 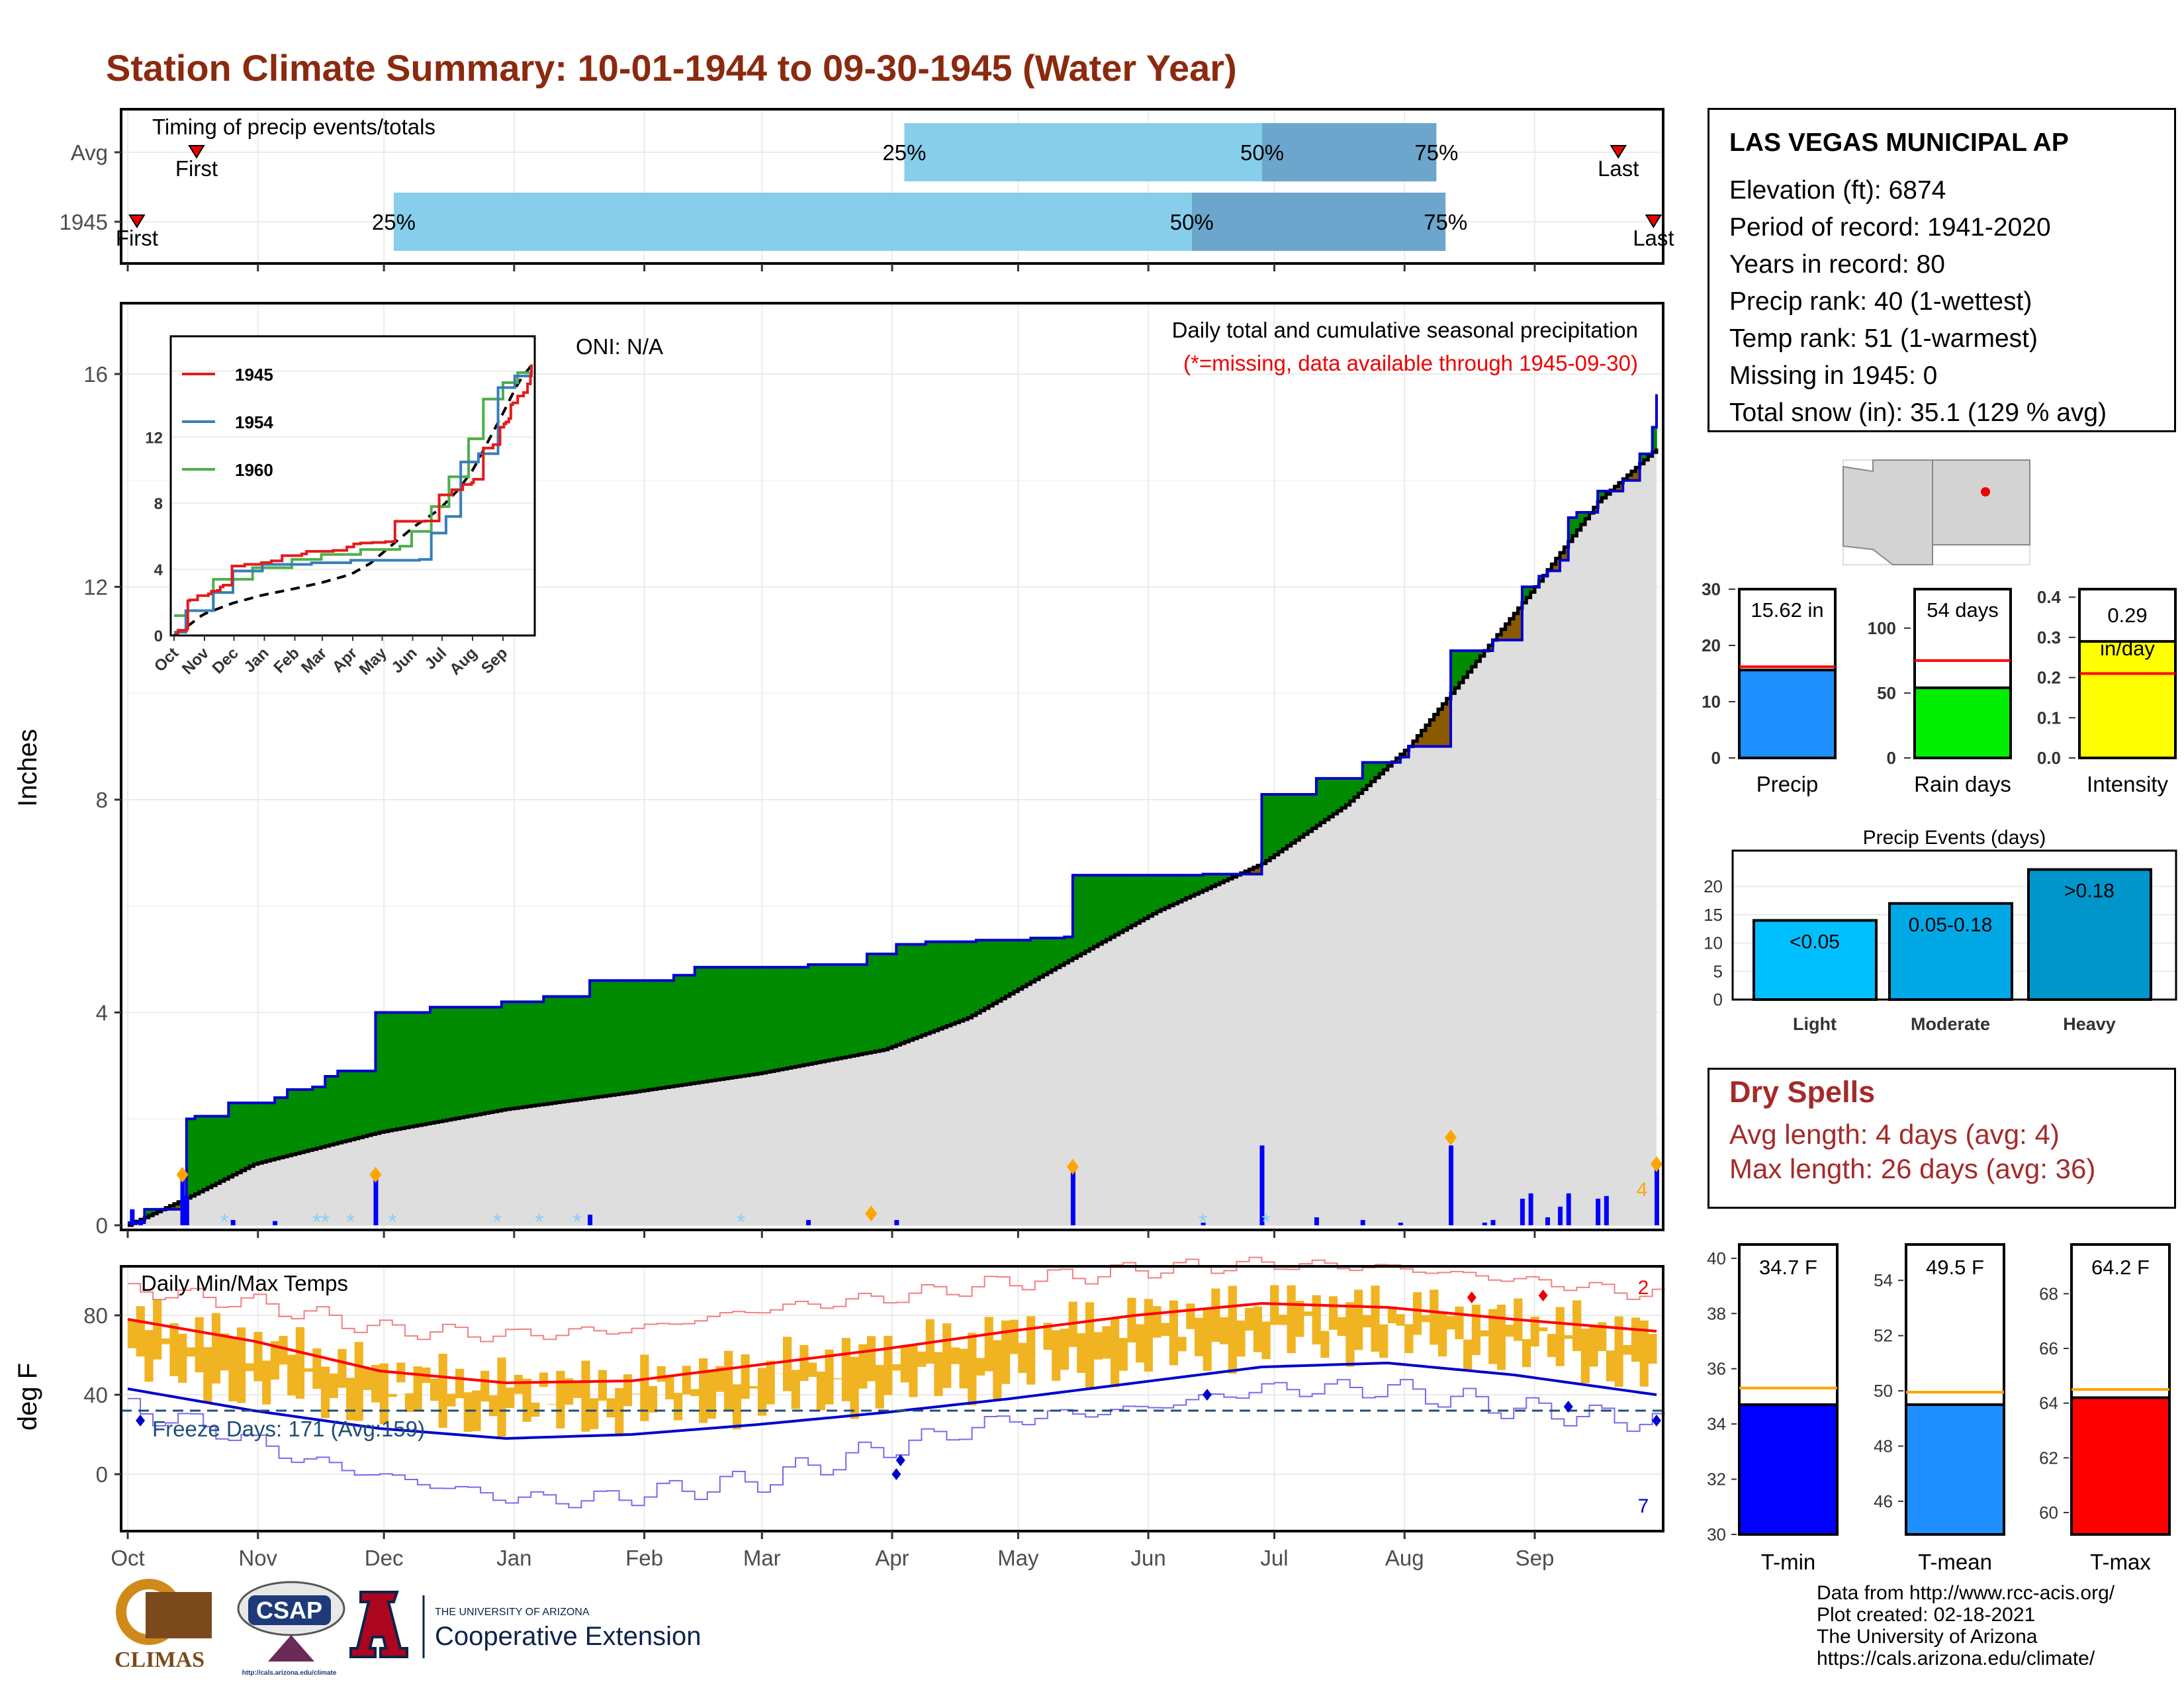 What do you see at coordinates (619, 346) in the screenshot?
I see `oni-label: ONI: N/A` at bounding box center [619, 346].